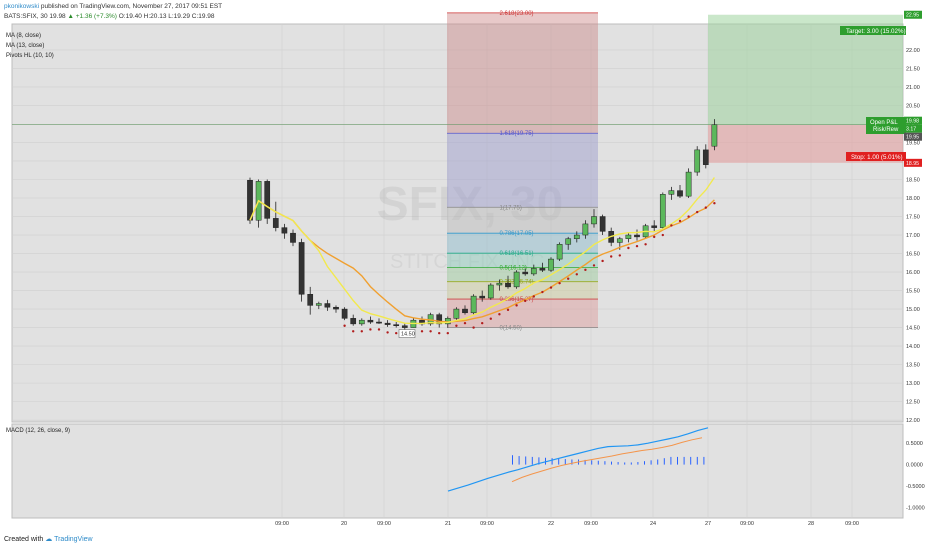 The image size is (932, 550). What do you see at coordinates (578, 459) in the screenshot?
I see `macd-line` at bounding box center [578, 459].